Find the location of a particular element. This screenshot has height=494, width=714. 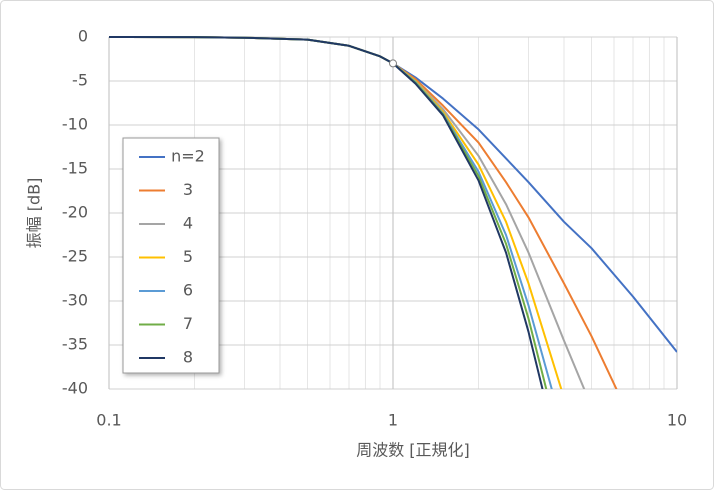

y-tick-label: -20 is located at coordinates (75, 212).